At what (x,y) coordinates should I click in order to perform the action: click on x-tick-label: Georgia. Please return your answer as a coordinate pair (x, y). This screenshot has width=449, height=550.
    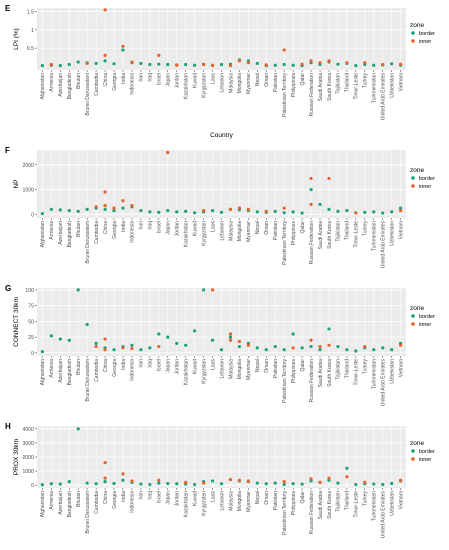
    Looking at the image, I should click on (115, 230).